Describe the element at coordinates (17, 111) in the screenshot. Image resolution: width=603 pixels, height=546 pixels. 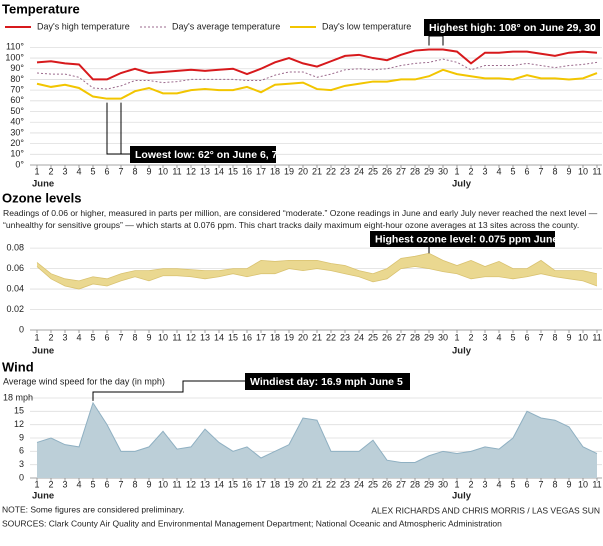
I see `y-tick-label: 50°` at that location.